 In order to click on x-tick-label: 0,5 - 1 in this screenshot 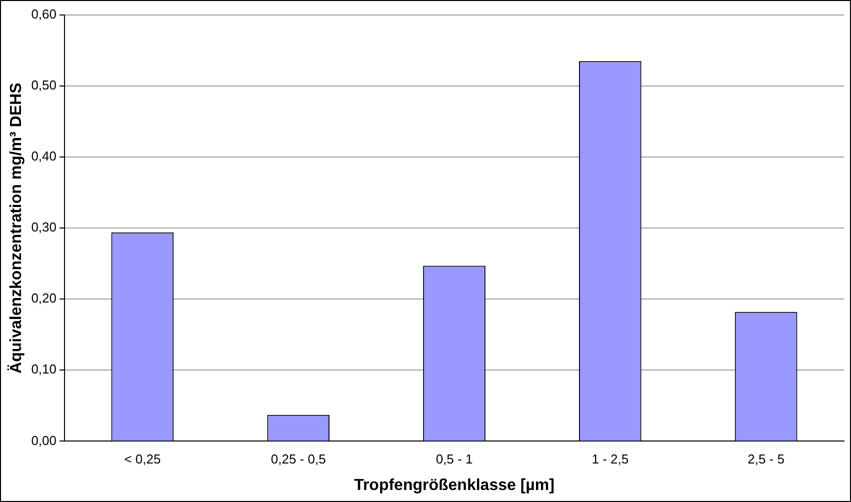, I will do `click(454, 459)`.